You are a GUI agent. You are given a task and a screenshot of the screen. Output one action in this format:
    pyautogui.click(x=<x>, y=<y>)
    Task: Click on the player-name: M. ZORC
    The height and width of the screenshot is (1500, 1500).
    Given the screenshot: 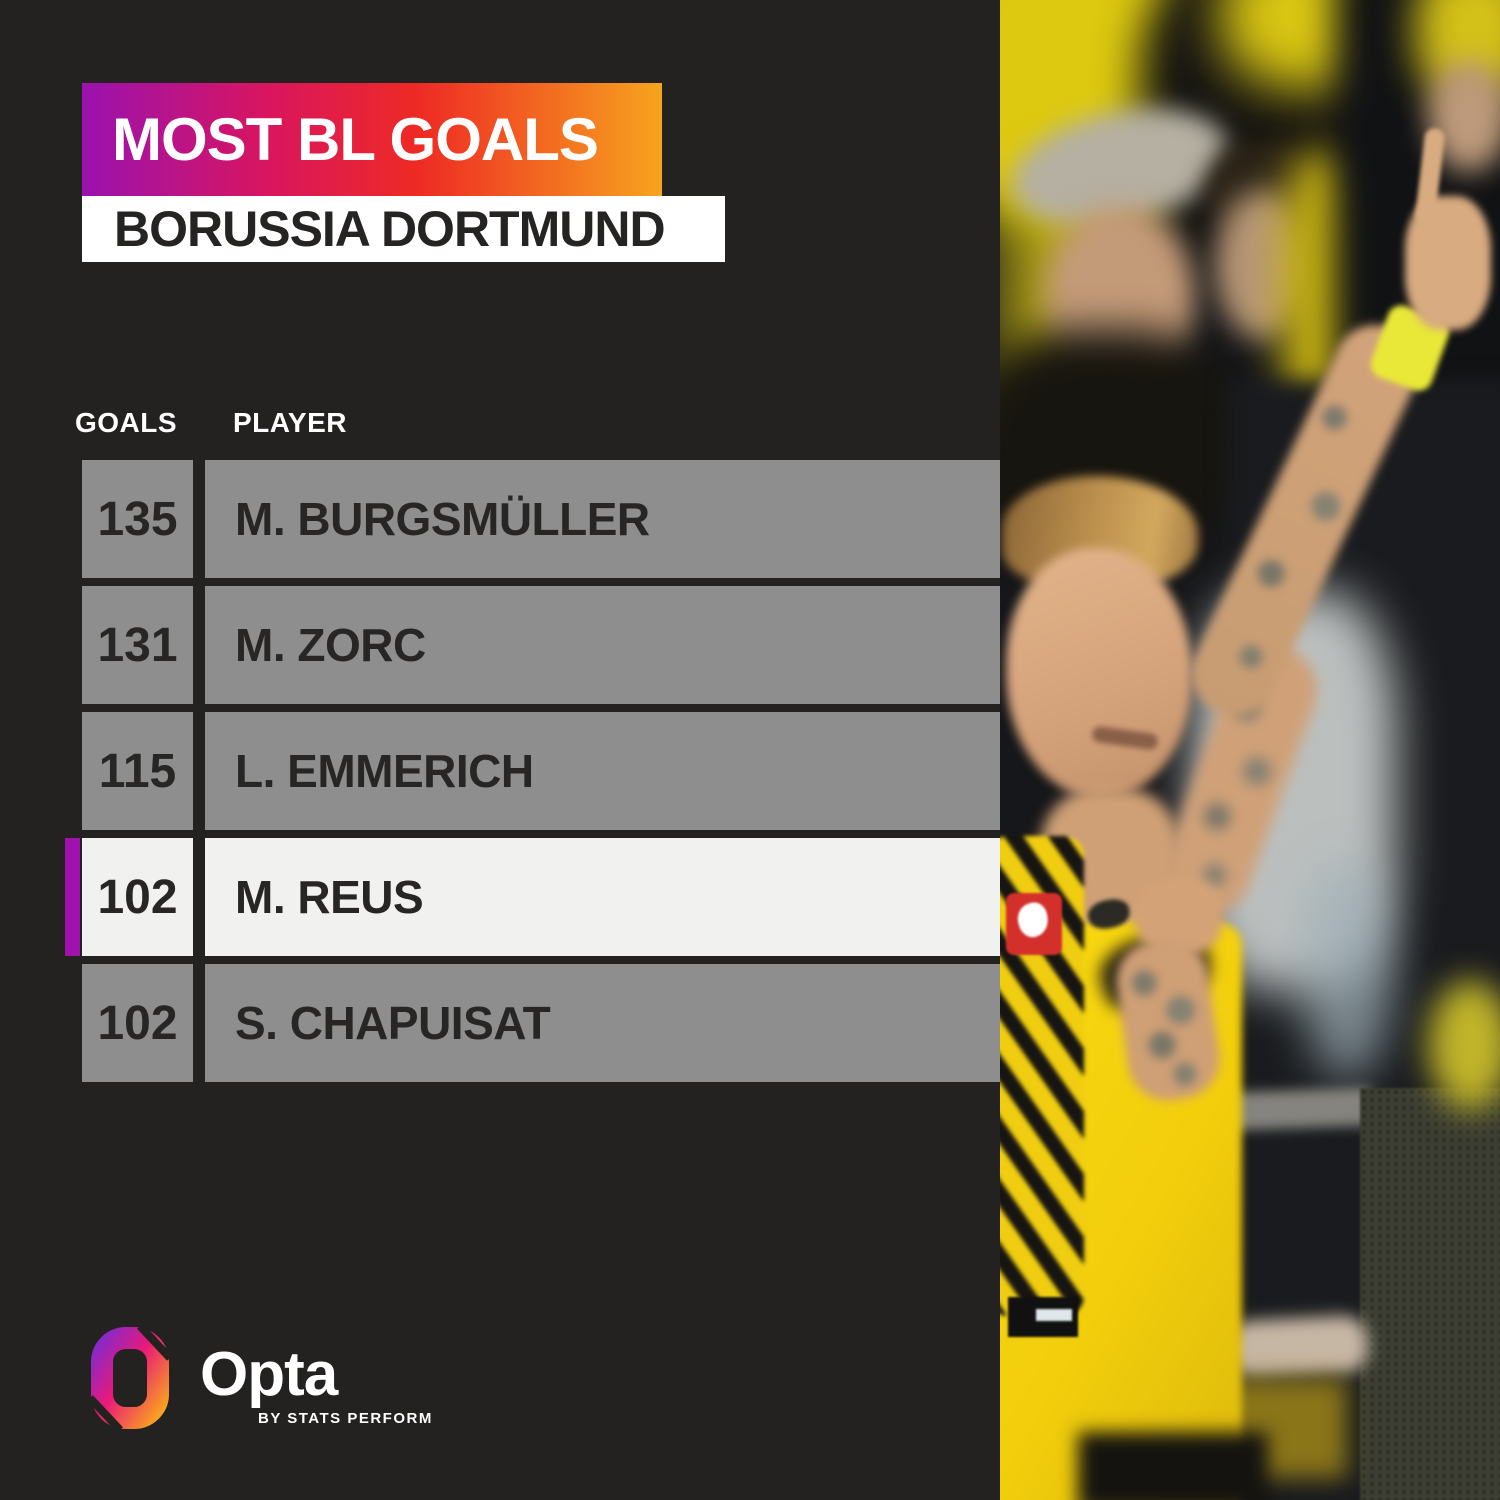 What is the action you would take?
    pyautogui.click(x=602, y=645)
    